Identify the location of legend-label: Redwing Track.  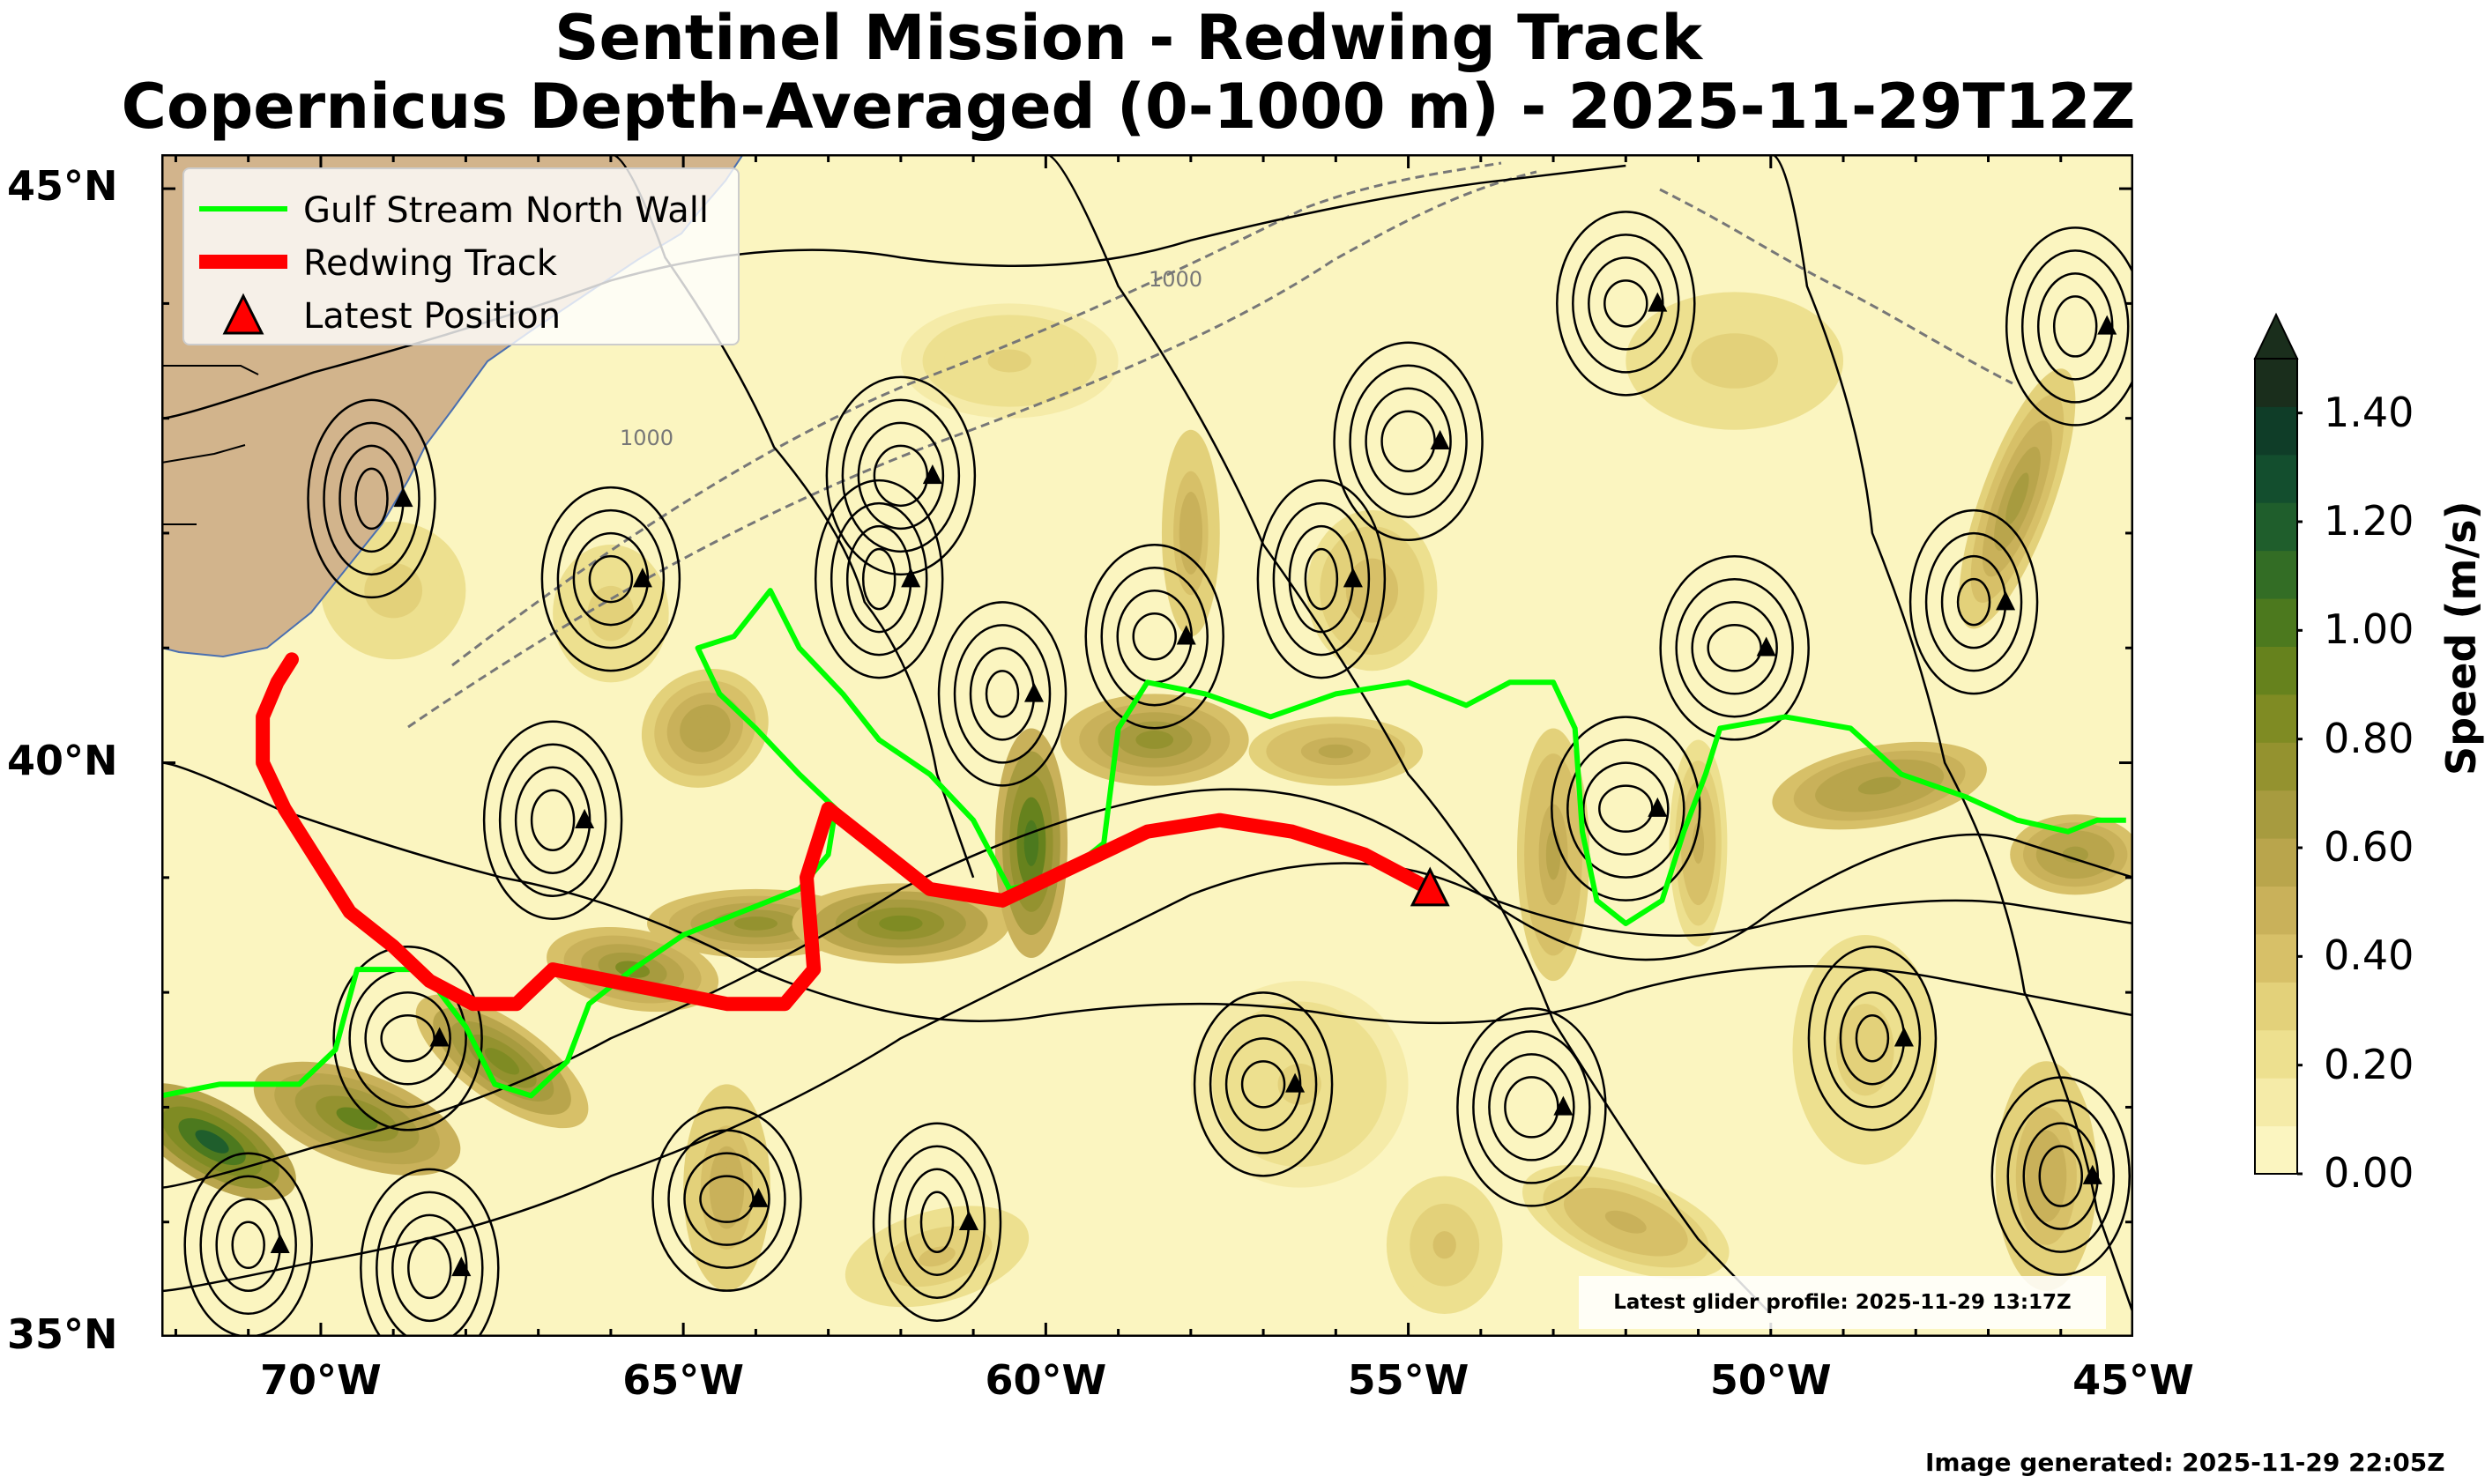
(430, 263).